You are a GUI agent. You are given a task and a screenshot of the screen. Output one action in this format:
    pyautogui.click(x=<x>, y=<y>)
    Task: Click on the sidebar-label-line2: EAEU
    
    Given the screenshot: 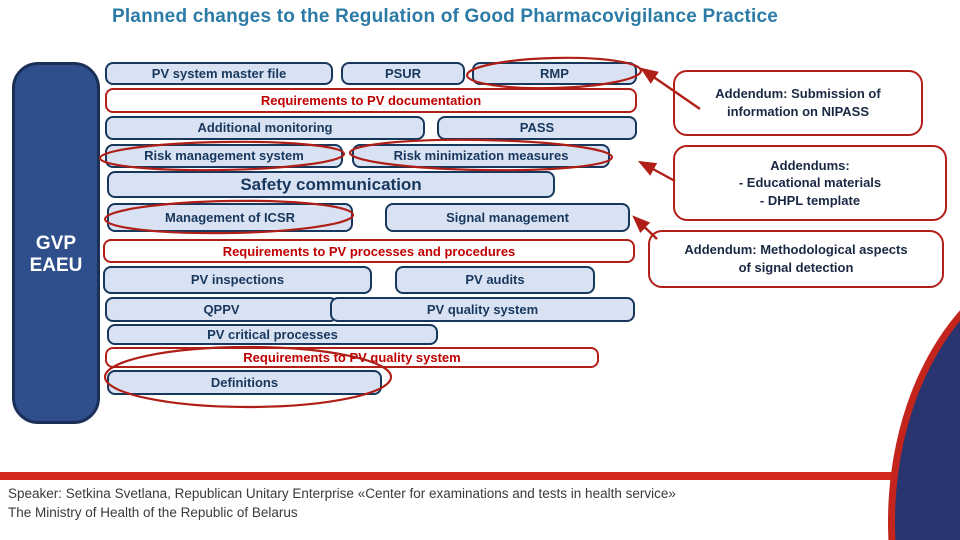 What is the action you would take?
    pyautogui.click(x=56, y=265)
    